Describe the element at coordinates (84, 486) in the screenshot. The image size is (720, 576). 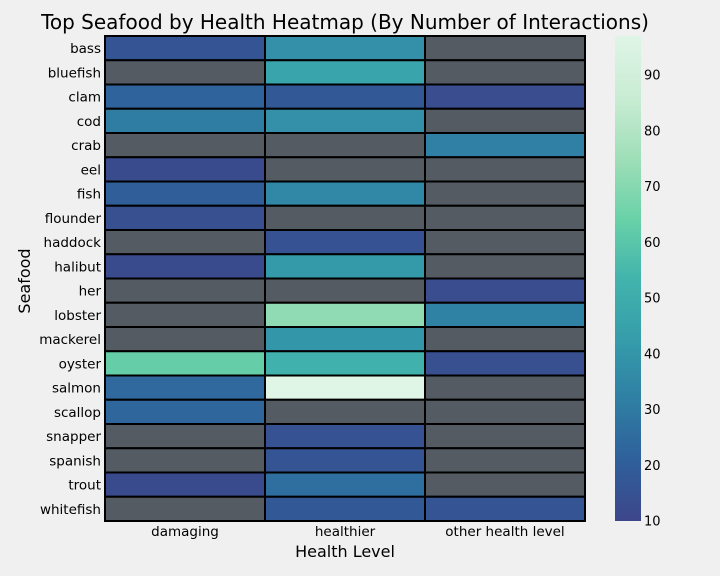
I see `y-tick-label-trout: trout` at that location.